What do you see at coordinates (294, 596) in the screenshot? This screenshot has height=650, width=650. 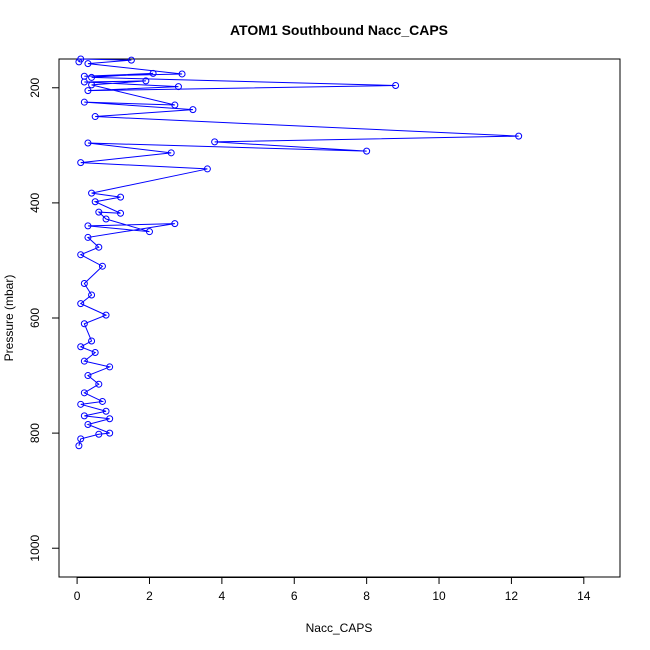 I see `x-tick-label: 6` at bounding box center [294, 596].